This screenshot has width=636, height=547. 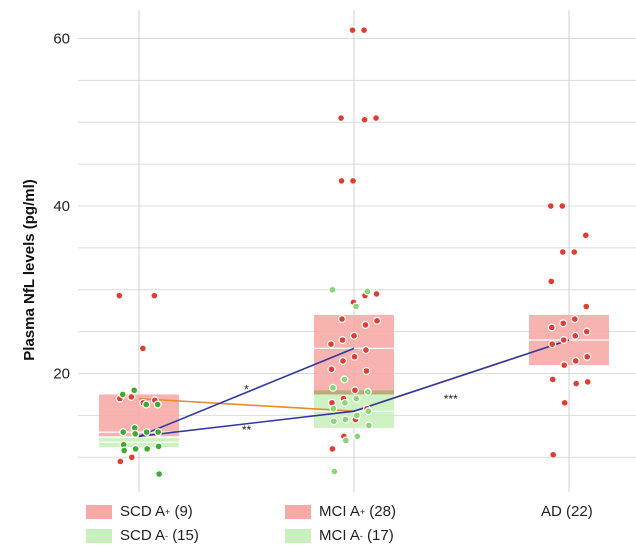 What do you see at coordinates (350, 410) in the screenshot?
I see `significance-annotations: ******` at bounding box center [350, 410].